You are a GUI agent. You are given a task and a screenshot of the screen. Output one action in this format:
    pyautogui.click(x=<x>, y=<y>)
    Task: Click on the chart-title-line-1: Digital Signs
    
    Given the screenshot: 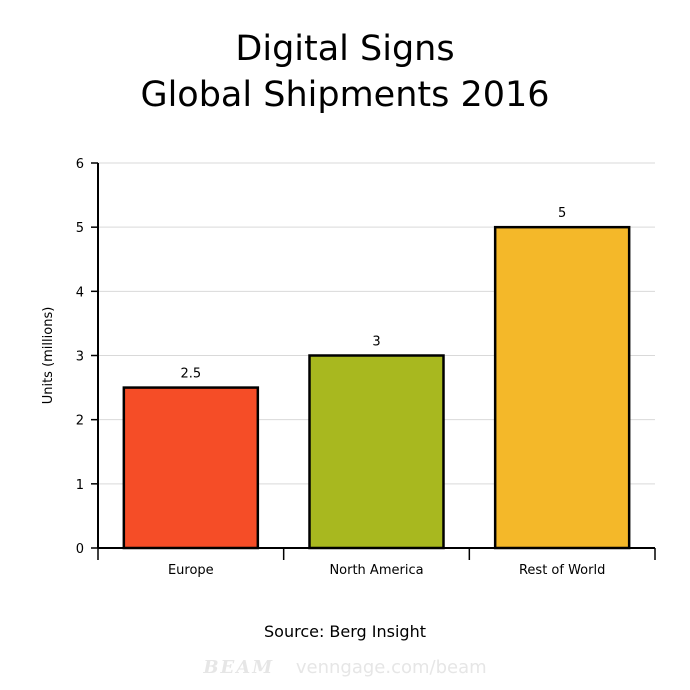 What is the action you would take?
    pyautogui.click(x=345, y=49)
    